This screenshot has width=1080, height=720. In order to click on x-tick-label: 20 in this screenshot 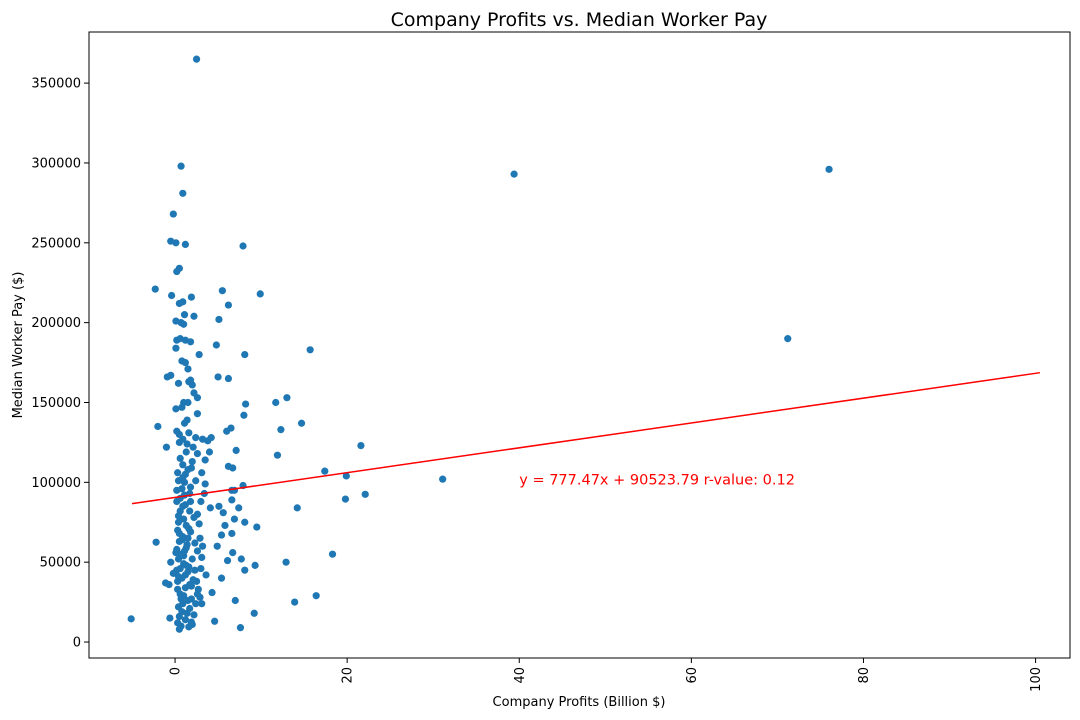, I will do `click(348, 675)`.